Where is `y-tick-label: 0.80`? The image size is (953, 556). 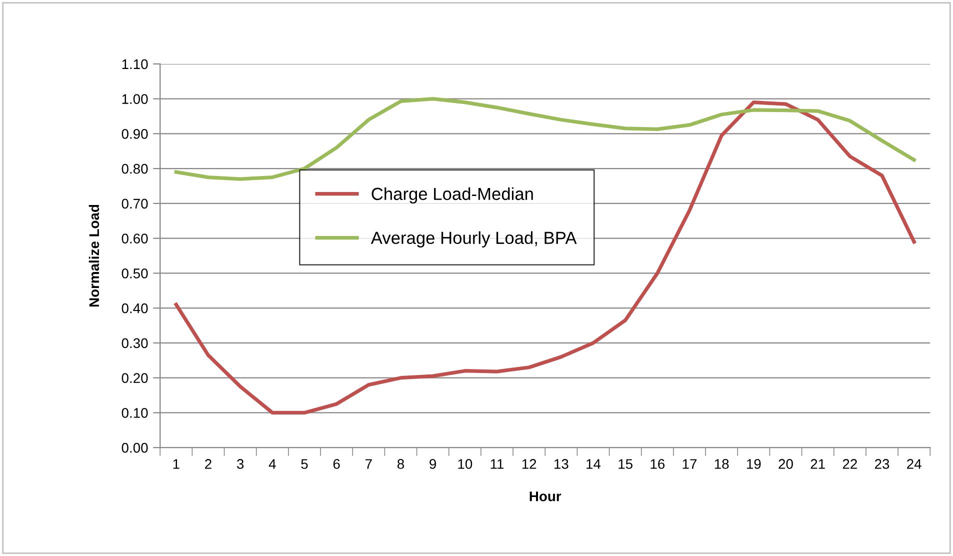 y-tick-label: 0.80 is located at coordinates (135, 169).